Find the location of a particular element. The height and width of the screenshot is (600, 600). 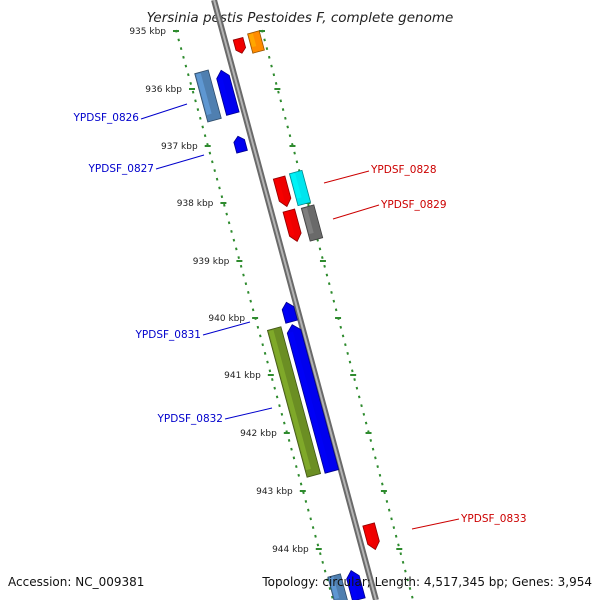

gene-red-938a is located at coordinates (282, 191).